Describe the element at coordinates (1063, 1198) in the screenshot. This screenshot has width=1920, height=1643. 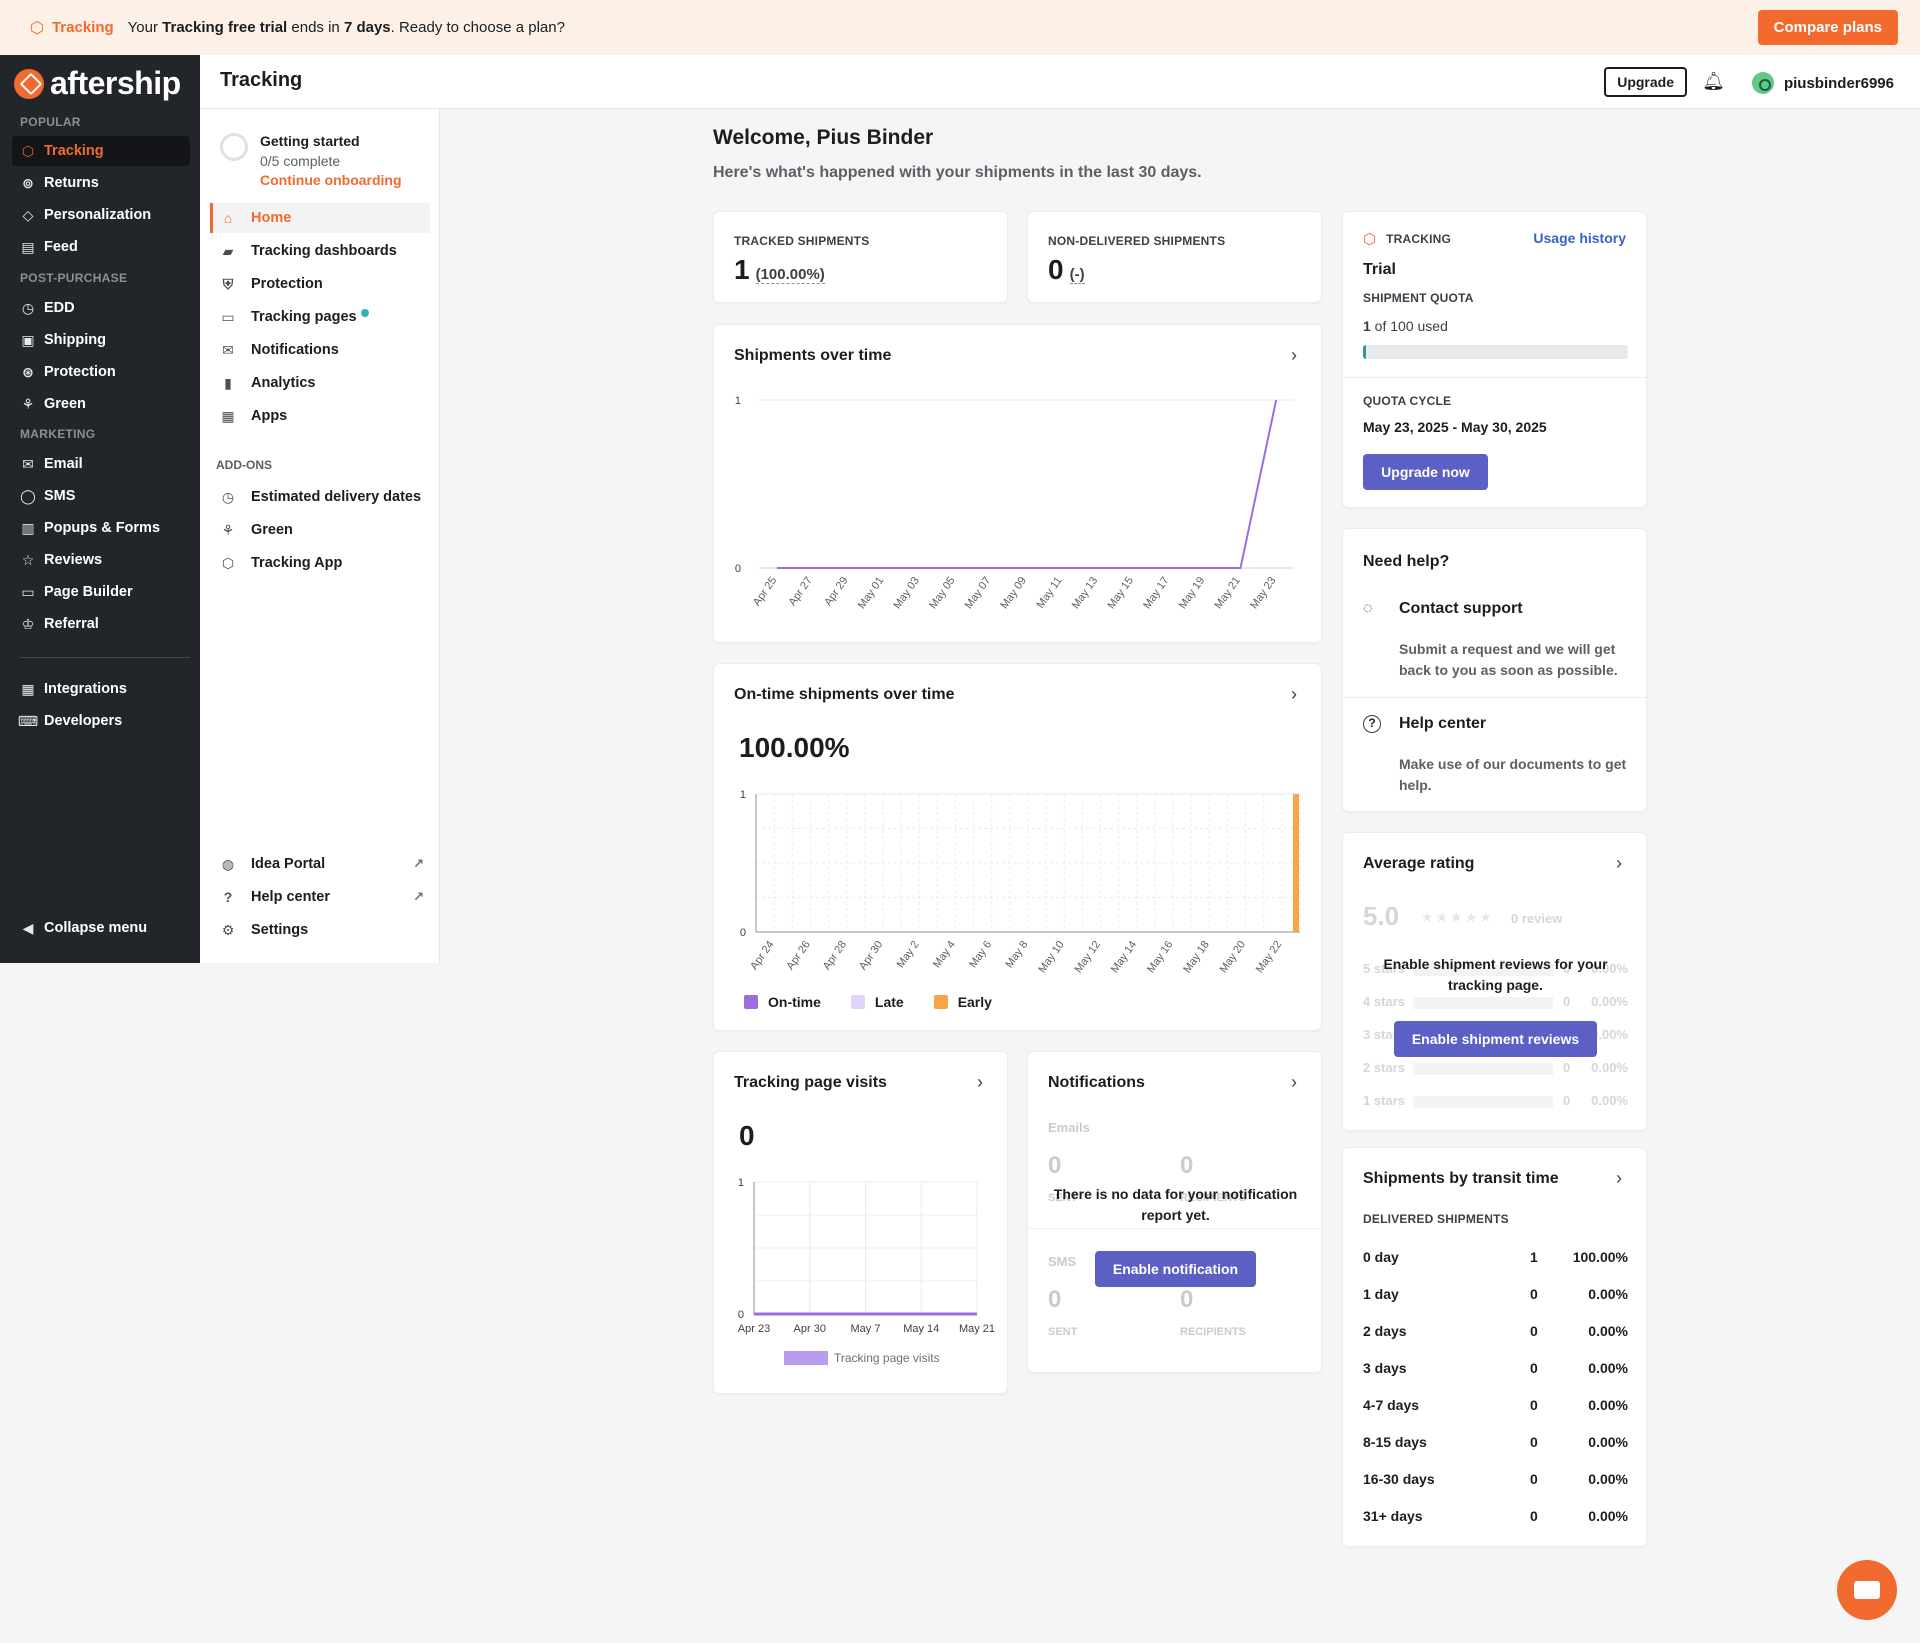
I see `emails-sent-label: SENT` at that location.